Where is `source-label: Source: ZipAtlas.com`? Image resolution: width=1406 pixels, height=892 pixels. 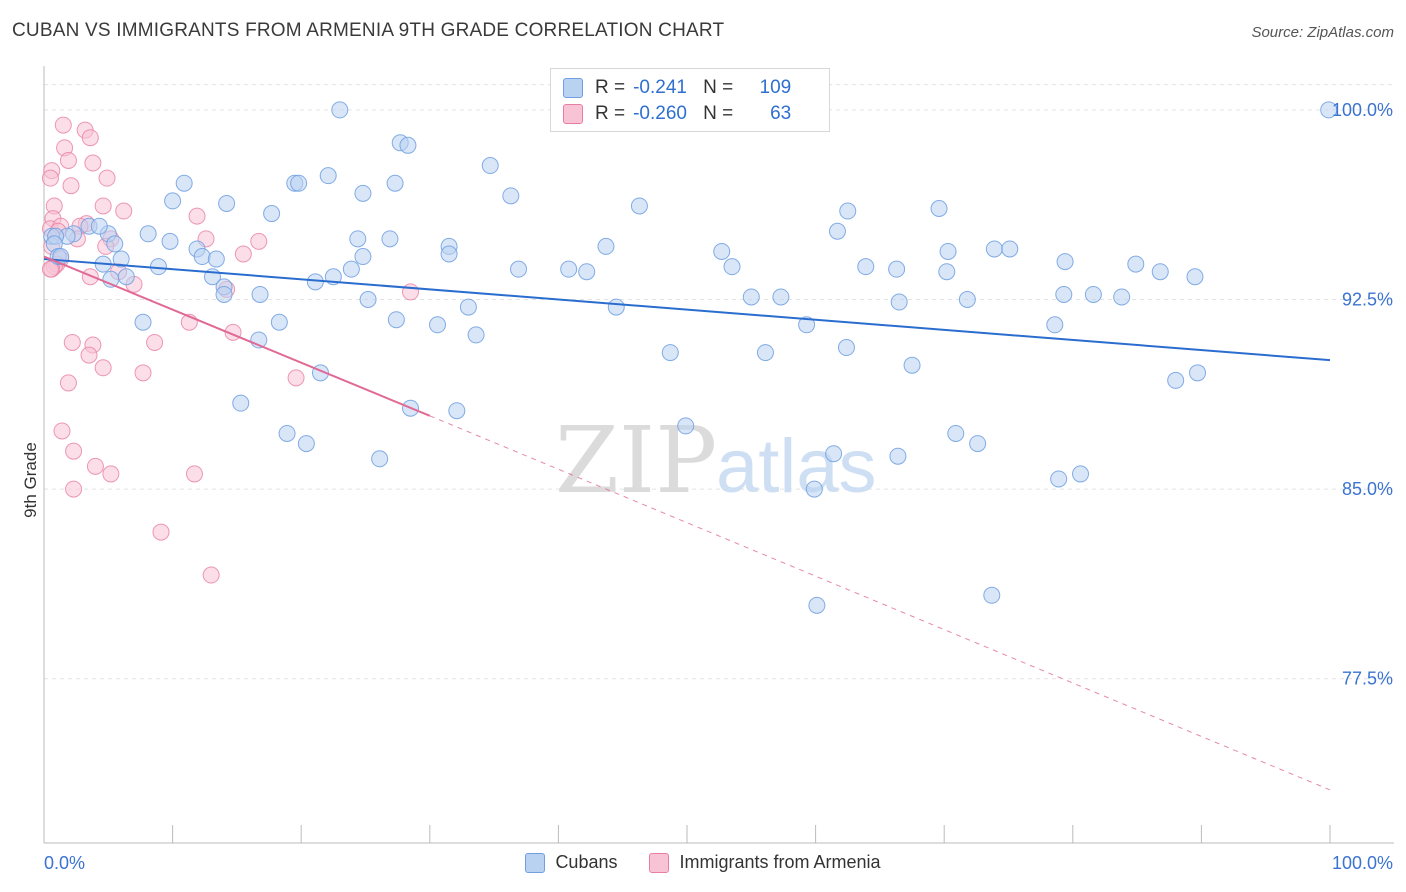
source-label: Source: ZipAtlas.com is located at coordinates (1322, 32).